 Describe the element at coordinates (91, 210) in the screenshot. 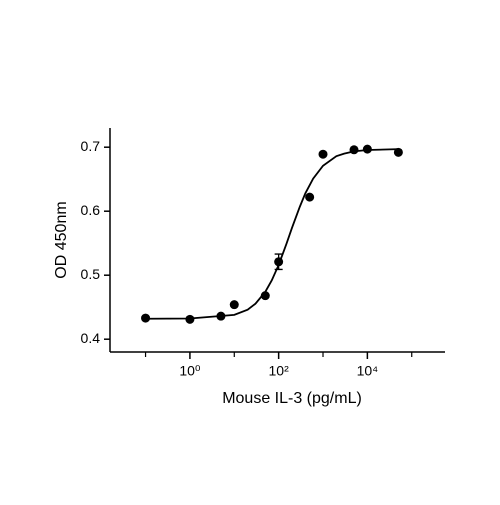

I see `y-tick-label: 0.6` at that location.